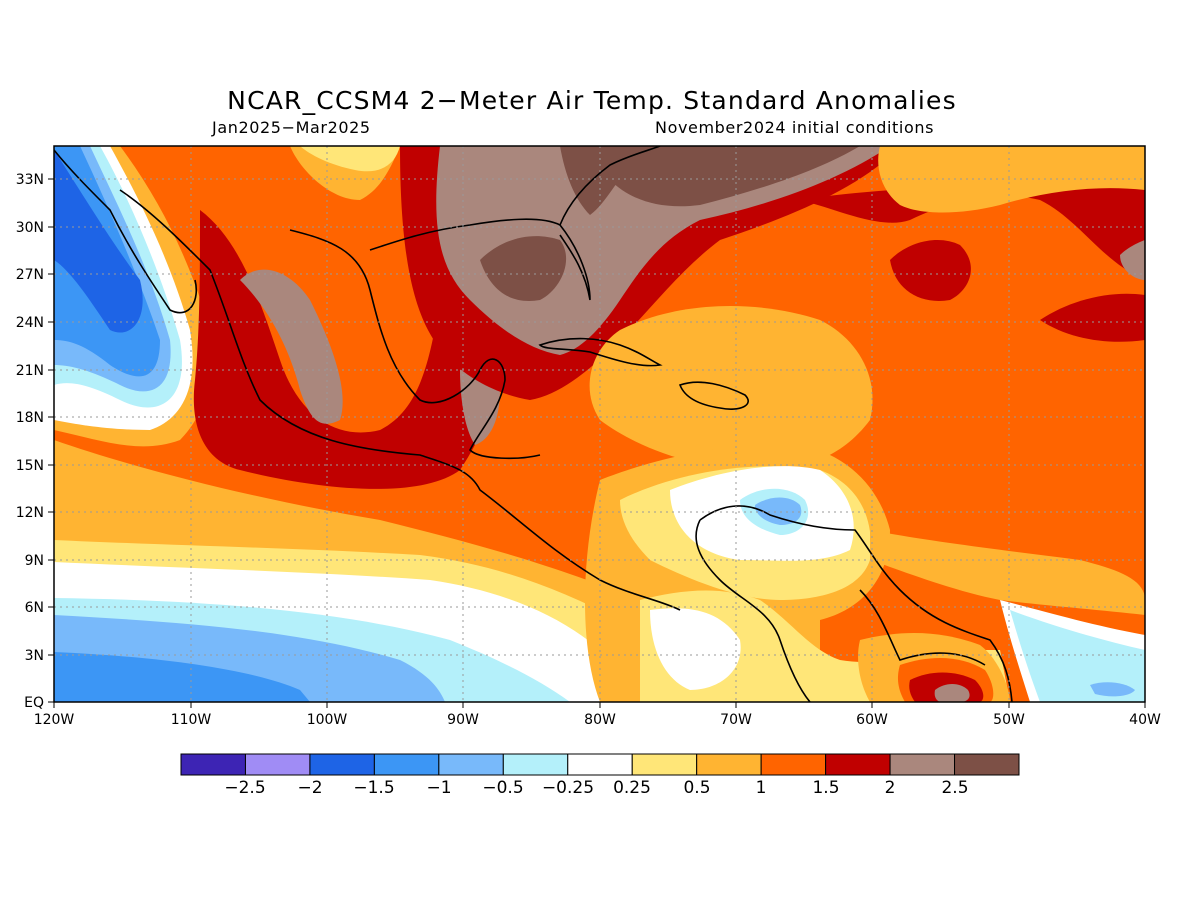 The width and height of the screenshot is (1200, 900). Describe the element at coordinates (327, 720) in the screenshot. I see `lon-label: 100W` at that location.